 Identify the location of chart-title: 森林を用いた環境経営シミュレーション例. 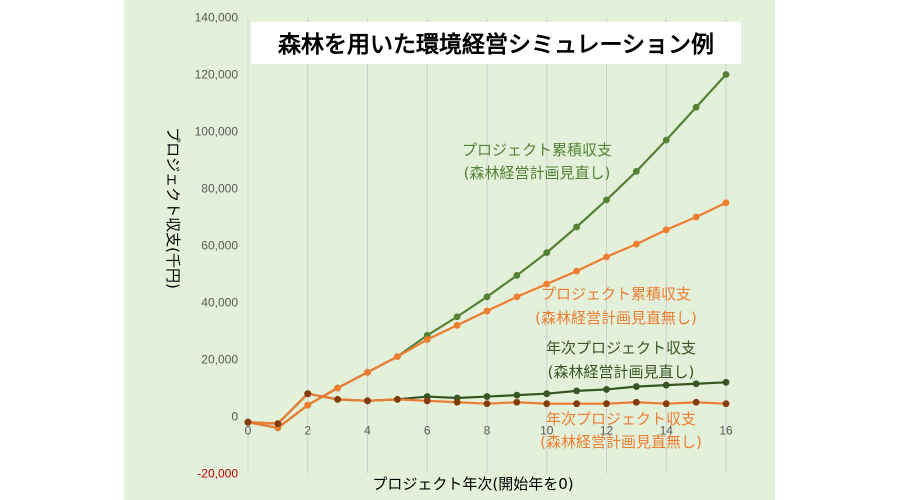
(496, 44).